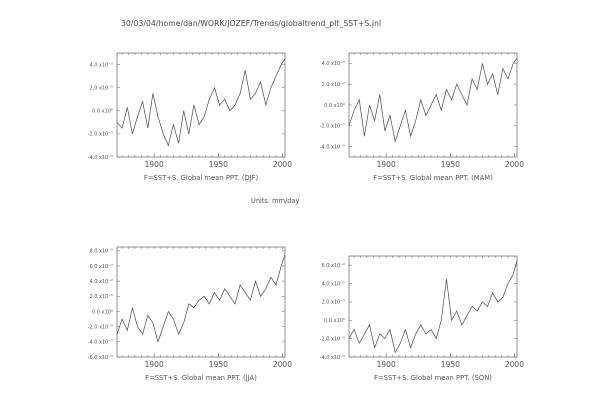  Describe the element at coordinates (201, 378) in the screenshot. I see `x-axis-label: F=SST+S. Global mean PPT. (JJA)` at that location.